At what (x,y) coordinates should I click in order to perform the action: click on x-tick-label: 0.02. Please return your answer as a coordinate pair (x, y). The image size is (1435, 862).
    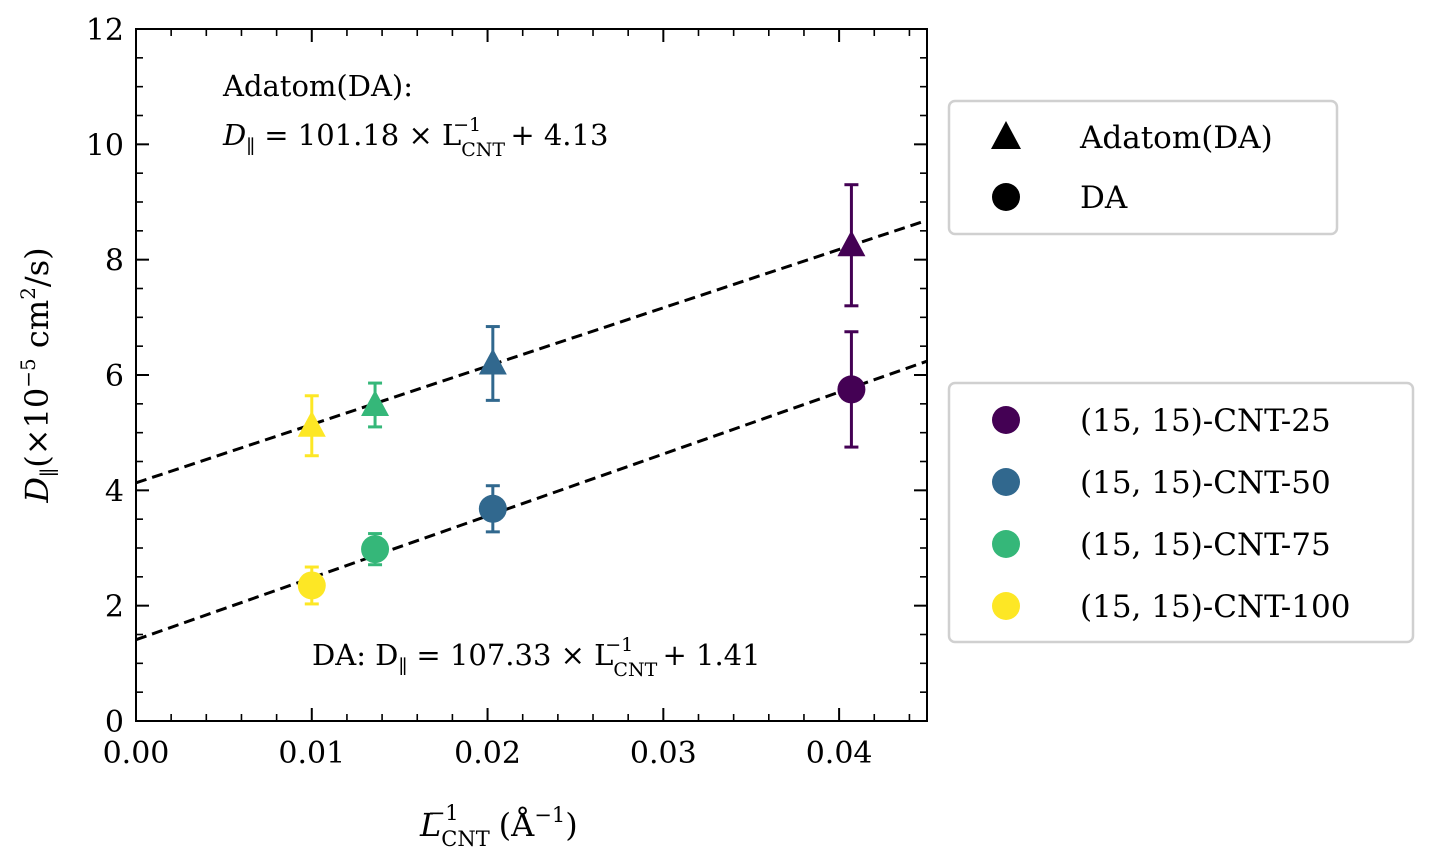
    Looking at the image, I should click on (487, 753).